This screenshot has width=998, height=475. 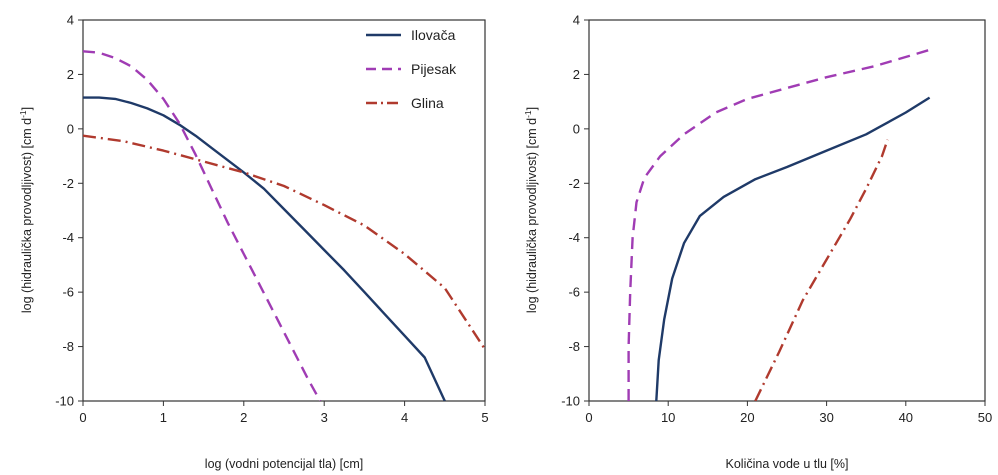 What do you see at coordinates (163, 417) in the screenshot?
I see `x-tick-label: 1` at bounding box center [163, 417].